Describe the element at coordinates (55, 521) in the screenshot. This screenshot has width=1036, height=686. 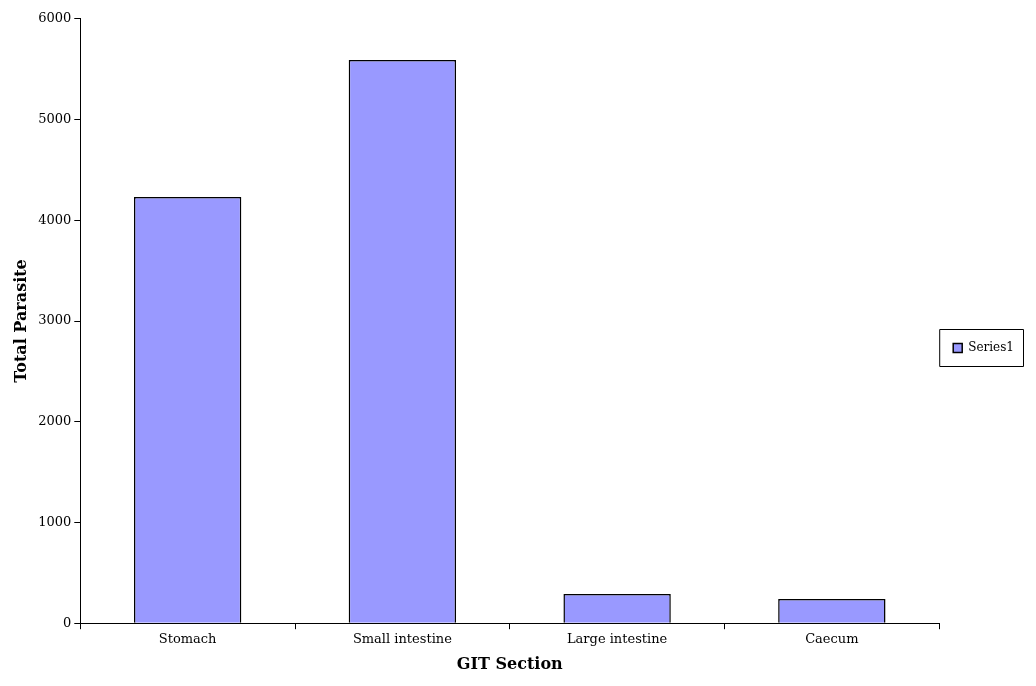
I see `y-tick-label: 1000` at that location.